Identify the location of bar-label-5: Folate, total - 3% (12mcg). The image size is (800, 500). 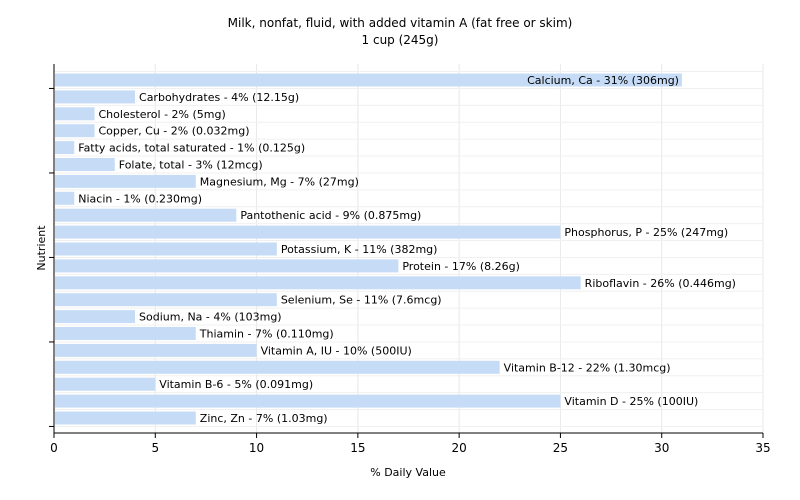
(191, 165).